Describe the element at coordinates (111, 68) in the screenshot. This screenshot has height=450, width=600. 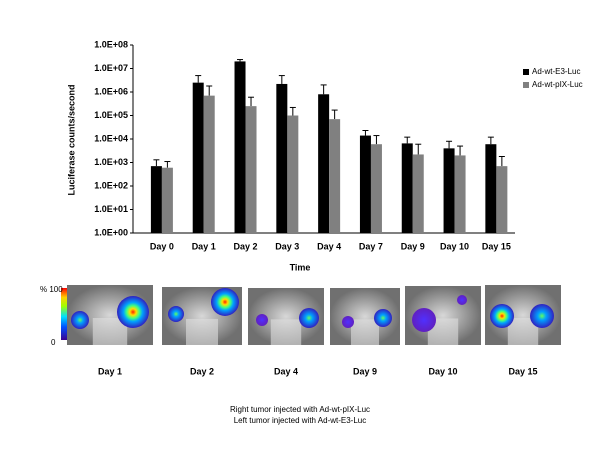
I see `y-tick-label: 1.0E+07` at that location.